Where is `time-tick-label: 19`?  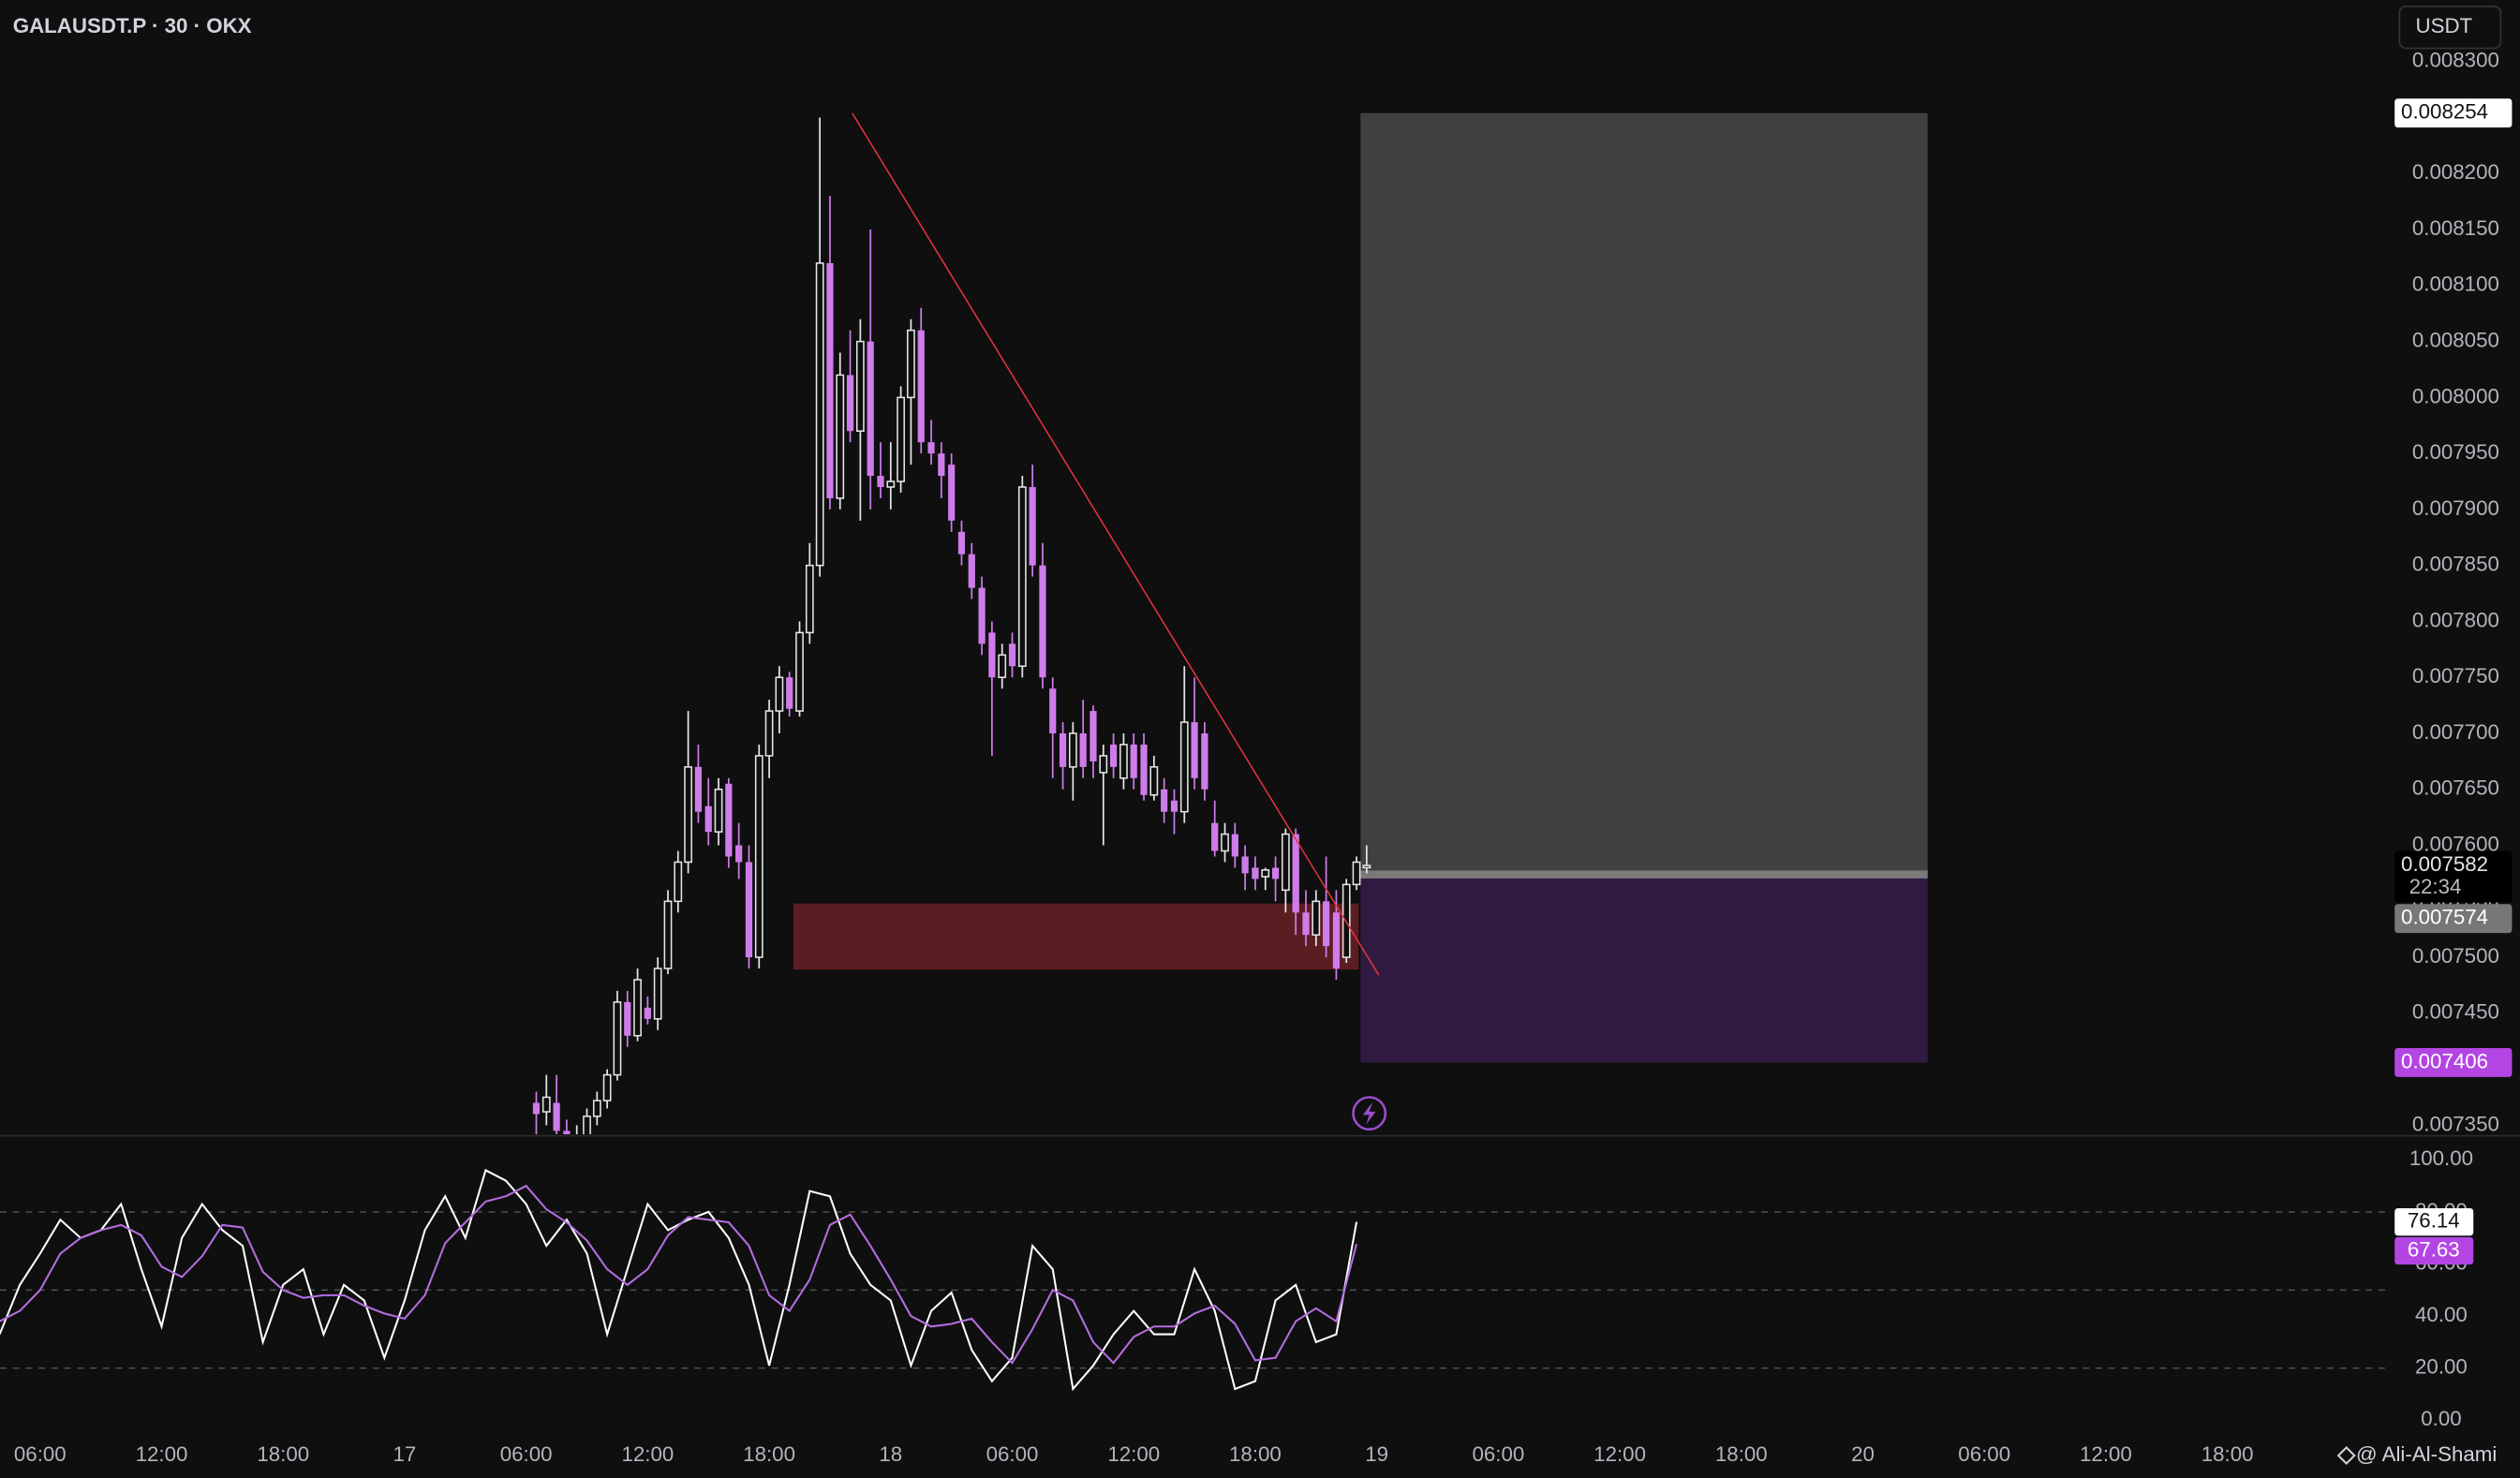 time-tick-label: 19 is located at coordinates (1376, 1454).